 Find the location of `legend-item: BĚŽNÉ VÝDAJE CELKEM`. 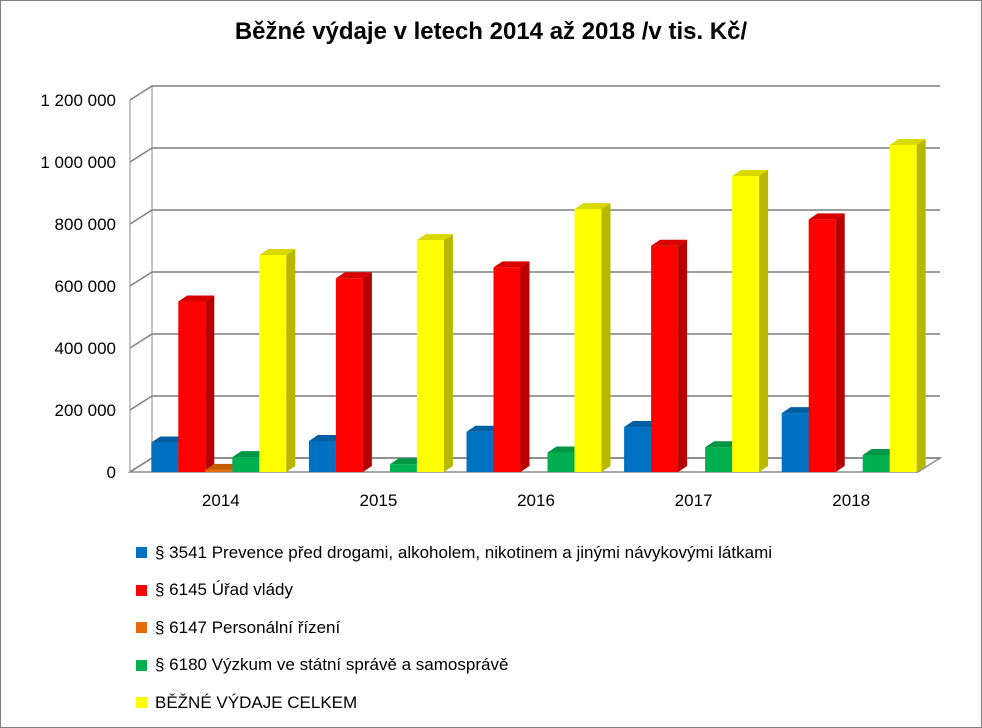

legend-item: BĚŽNÉ VÝDAJE CELKEM is located at coordinates (516, 703).